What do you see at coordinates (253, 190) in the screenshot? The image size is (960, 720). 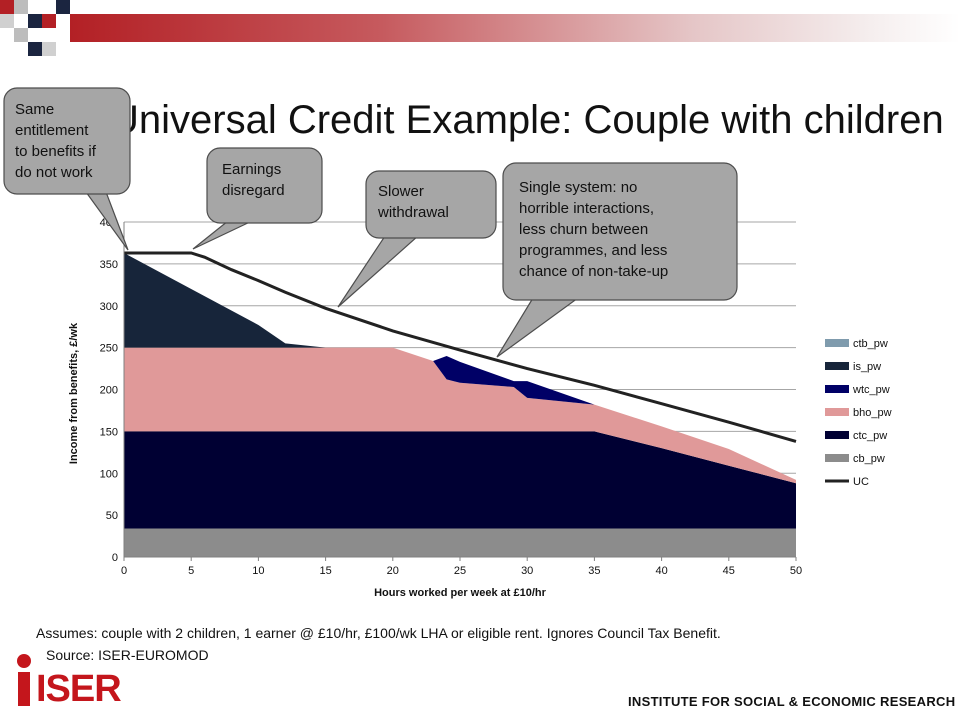 I see `callout-1-line-1: disregard` at bounding box center [253, 190].